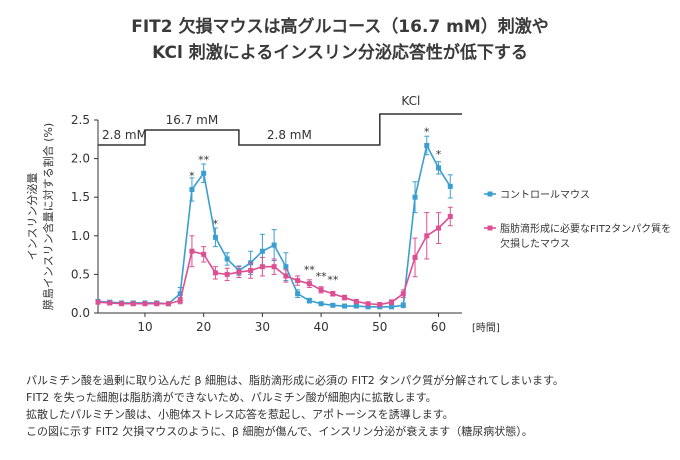 Image resolution: width=680 pixels, height=460 pixels. I want to click on x-axis-label: [時間], so click(486, 328).